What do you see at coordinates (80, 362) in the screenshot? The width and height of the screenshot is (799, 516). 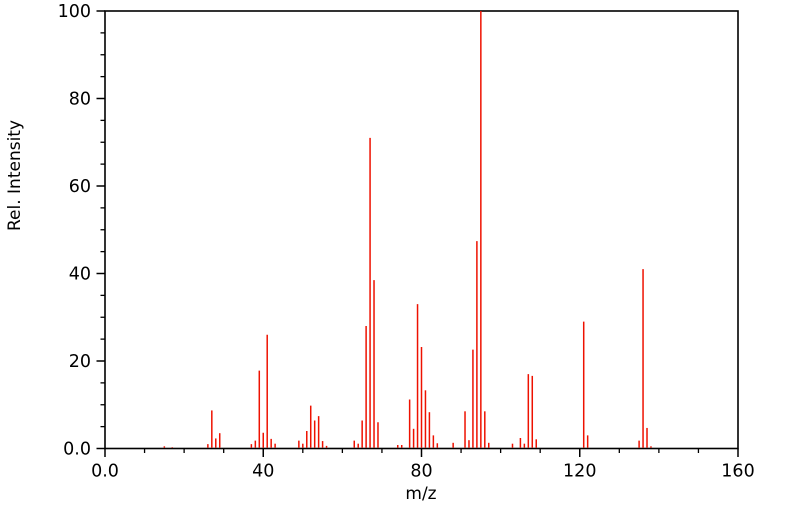 I see `y-tick-label: 20` at bounding box center [80, 362].